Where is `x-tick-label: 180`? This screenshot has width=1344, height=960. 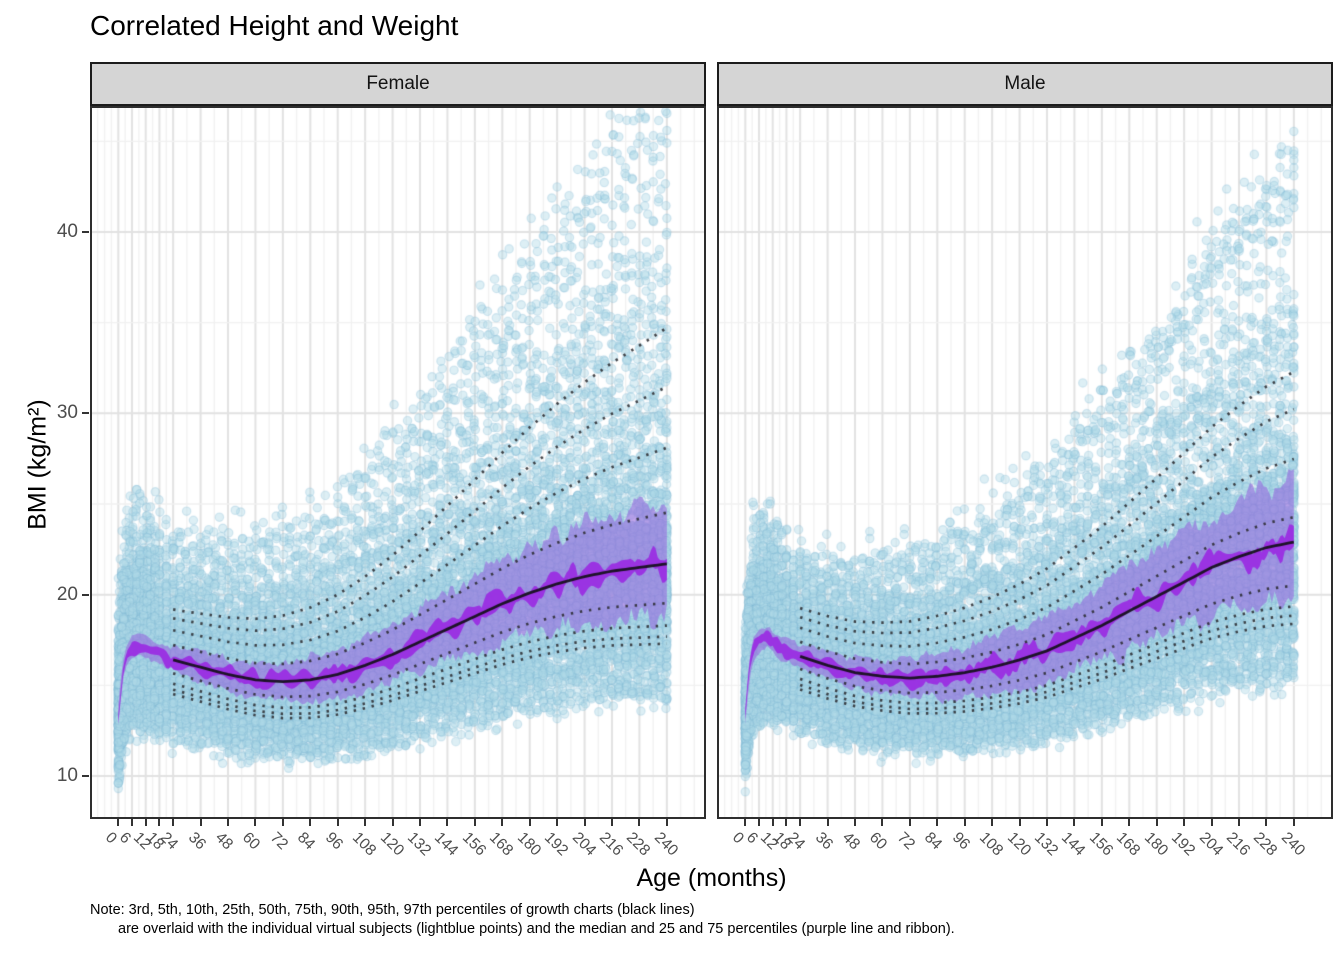
x-tick-label: 180 is located at coordinates (529, 844).